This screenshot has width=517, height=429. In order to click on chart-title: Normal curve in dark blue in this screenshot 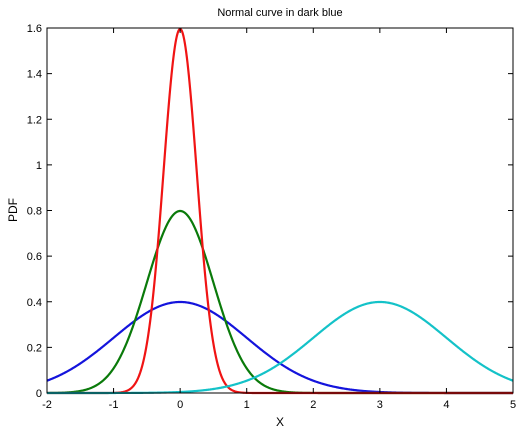, I will do `click(279, 13)`.